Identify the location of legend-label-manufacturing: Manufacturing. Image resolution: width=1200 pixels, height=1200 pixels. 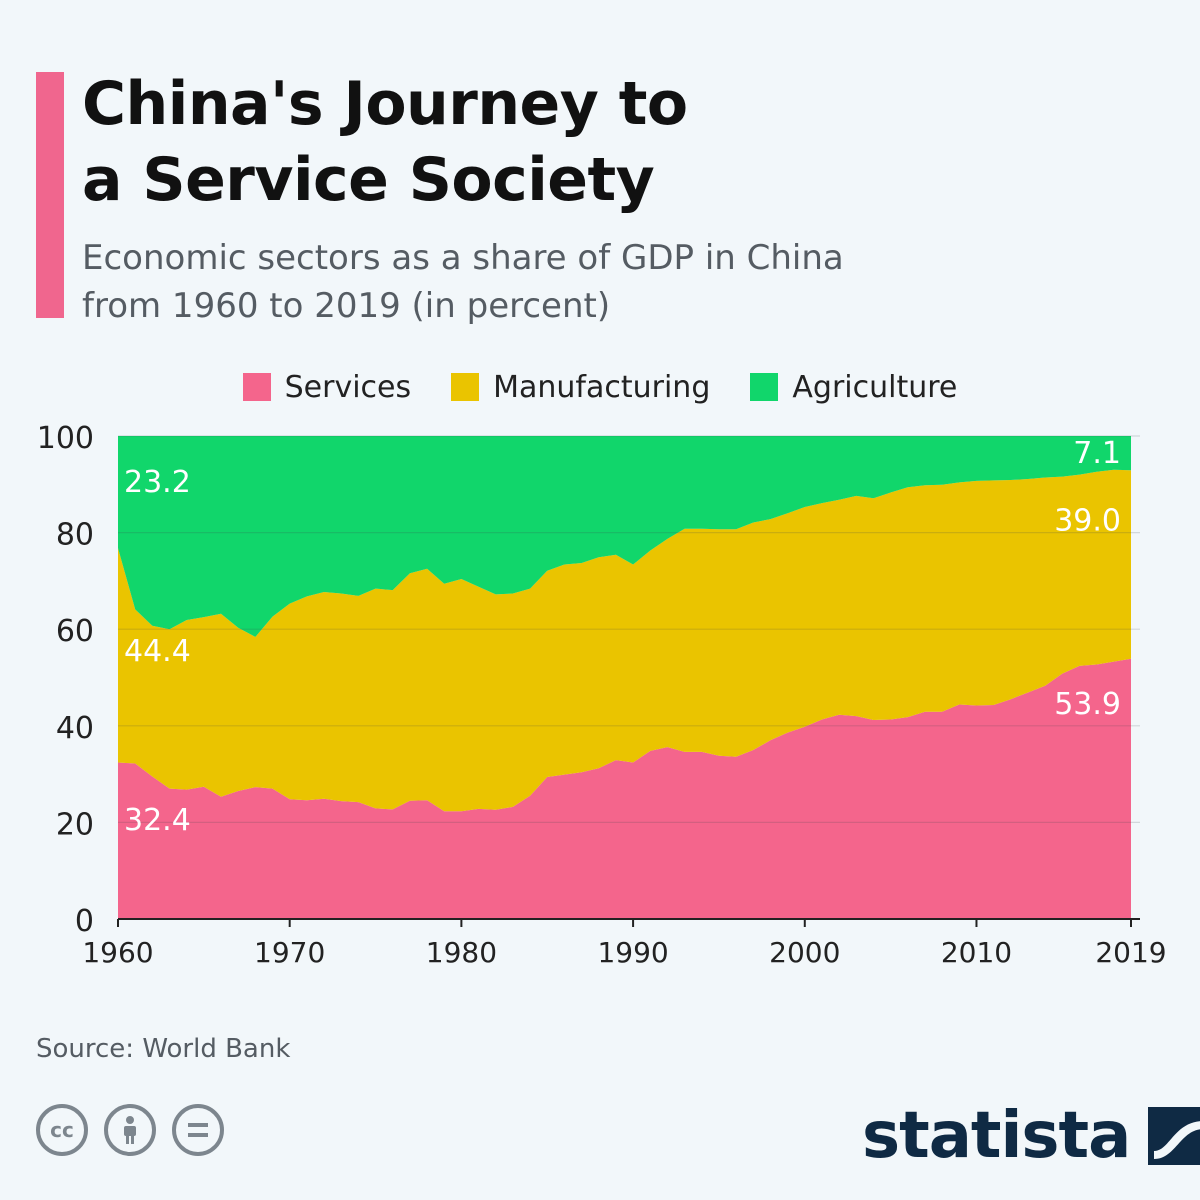
(602, 387).